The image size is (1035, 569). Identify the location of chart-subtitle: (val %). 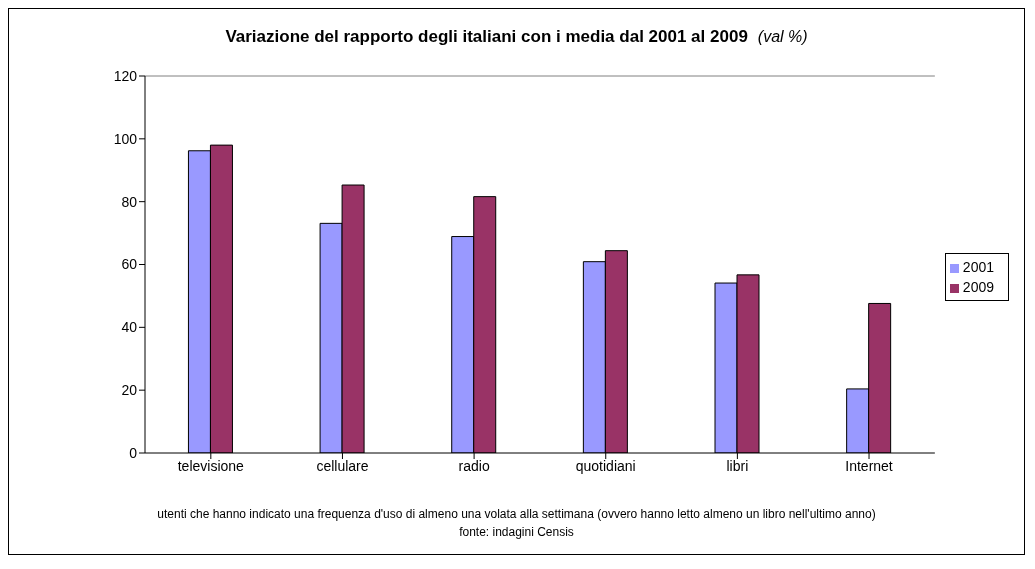
(782, 36).